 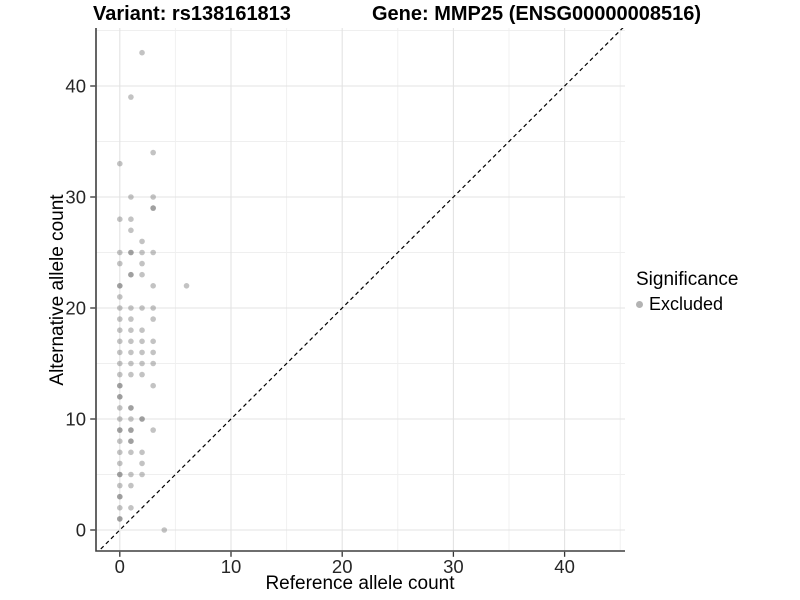 What do you see at coordinates (231, 566) in the screenshot?
I see `x-tick-label: 10` at bounding box center [231, 566].